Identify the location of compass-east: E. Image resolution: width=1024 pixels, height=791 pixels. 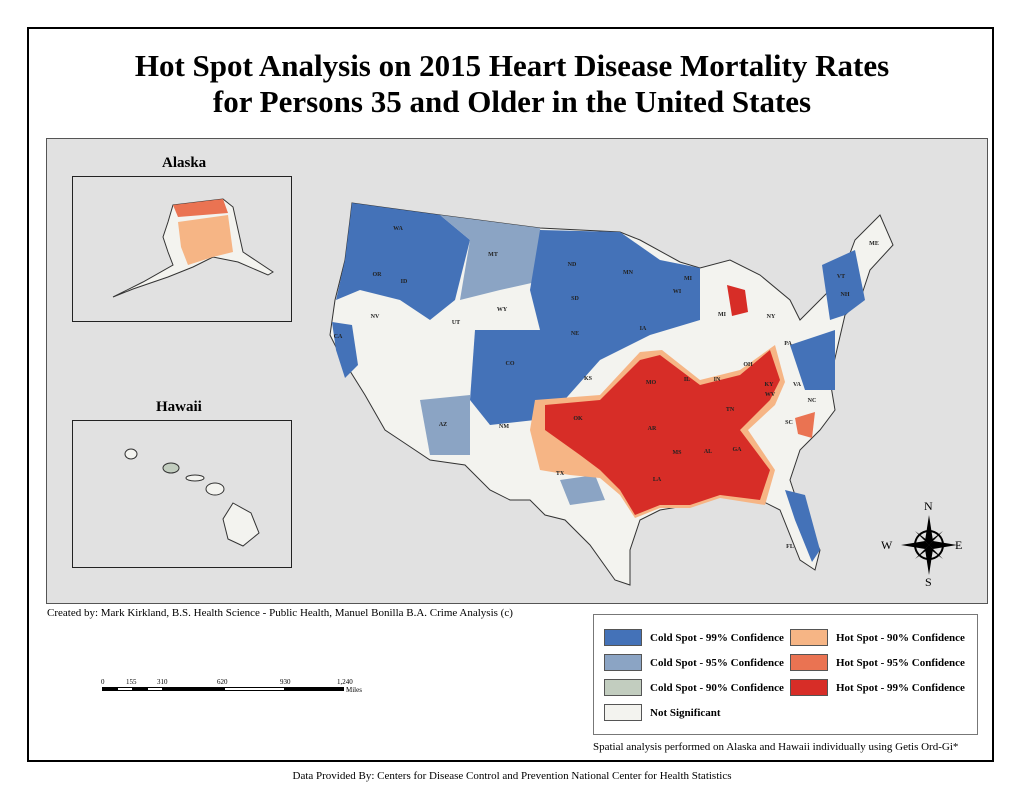
(959, 545).